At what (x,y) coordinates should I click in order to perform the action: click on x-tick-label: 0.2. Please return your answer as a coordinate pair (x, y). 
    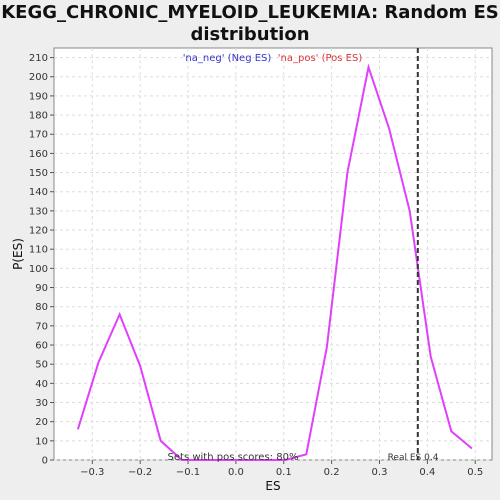
    Looking at the image, I should click on (332, 472).